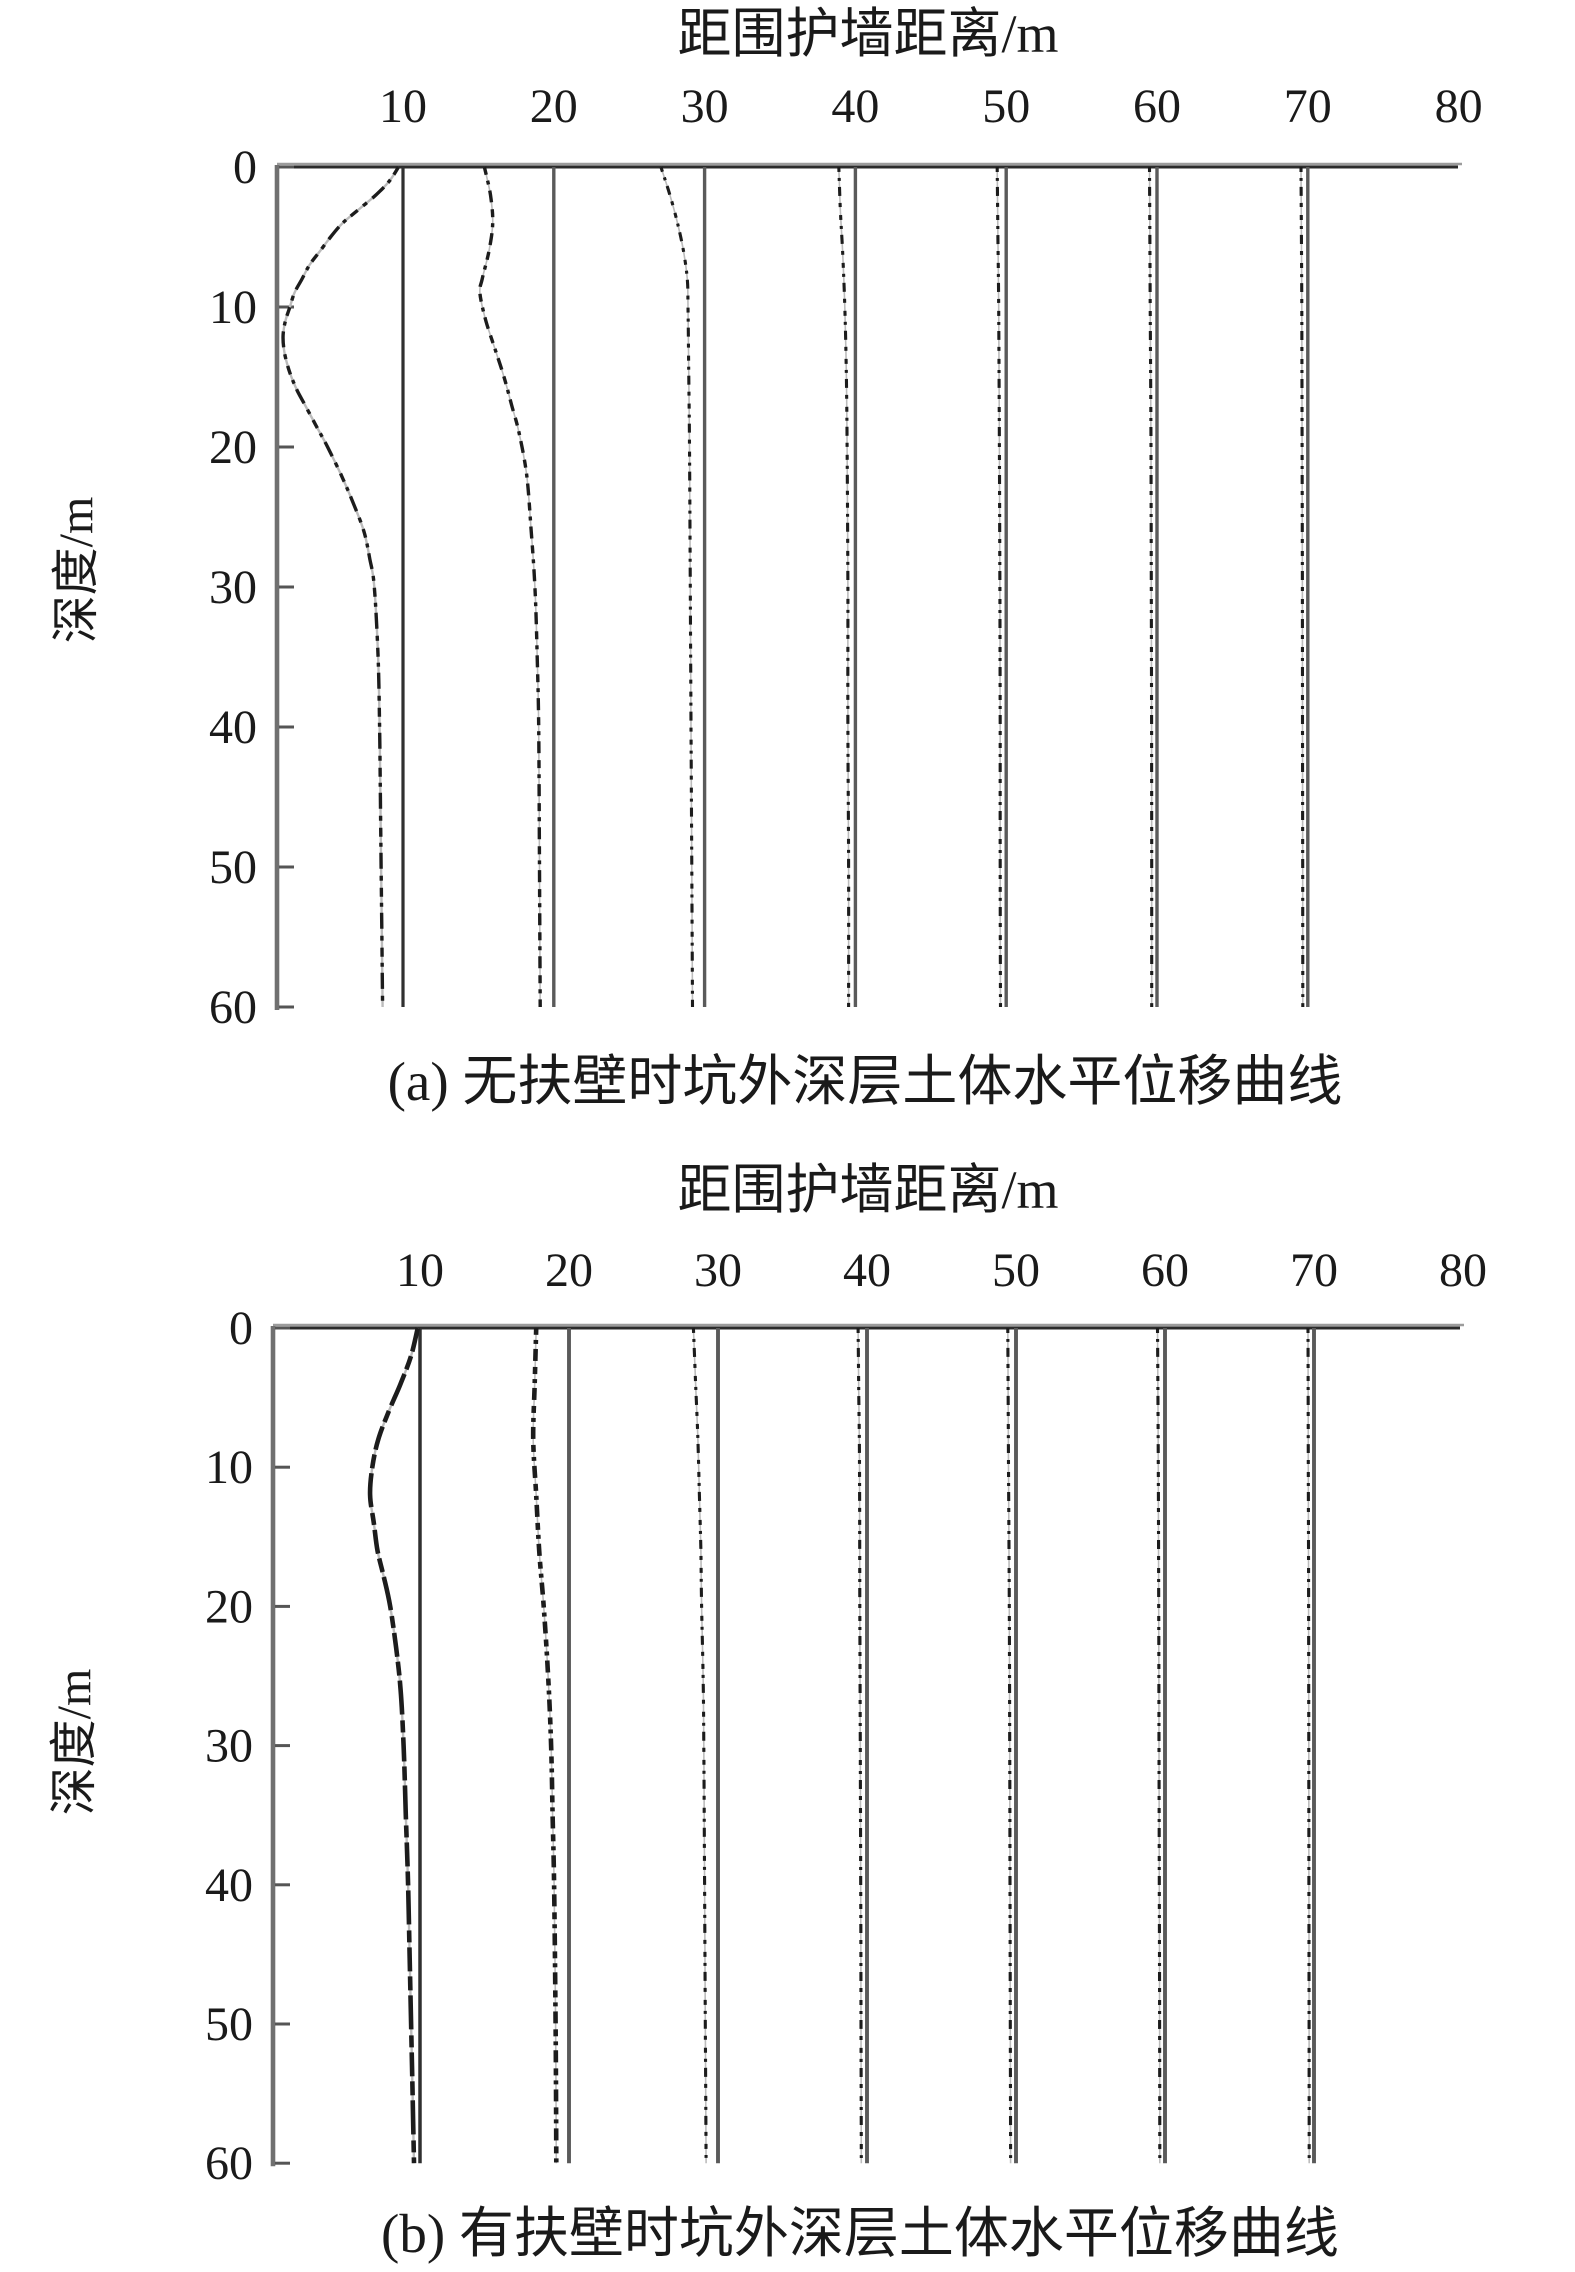 Image resolution: width=1575 pixels, height=2272 pixels. I want to click on chart-b-x-axis-title: 距围护墙距离/m, so click(867, 1190).